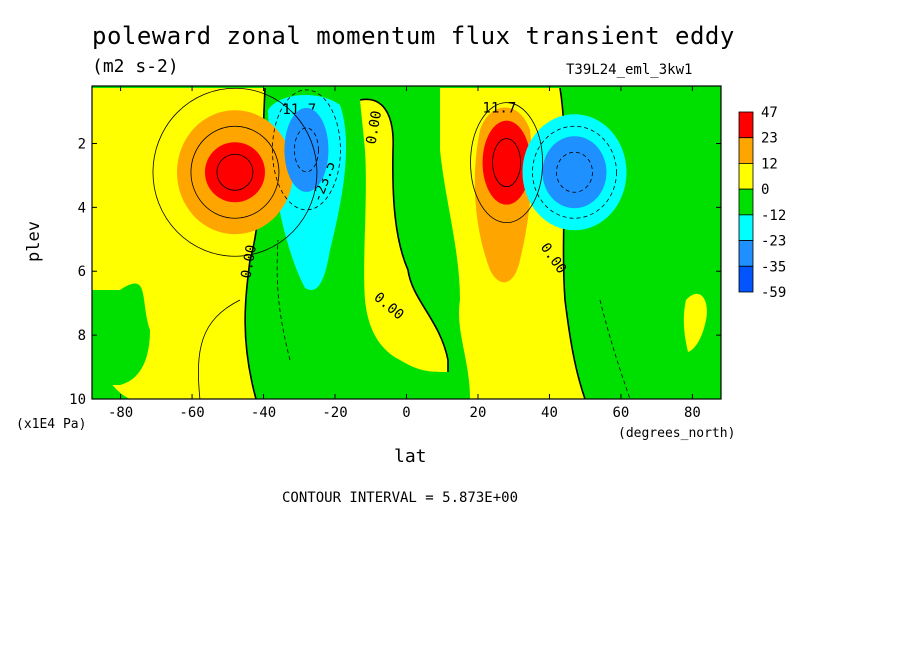 This screenshot has height=654, width=904. Describe the element at coordinates (500, 108) in the screenshot. I see `contour-label: 11.7` at that location.